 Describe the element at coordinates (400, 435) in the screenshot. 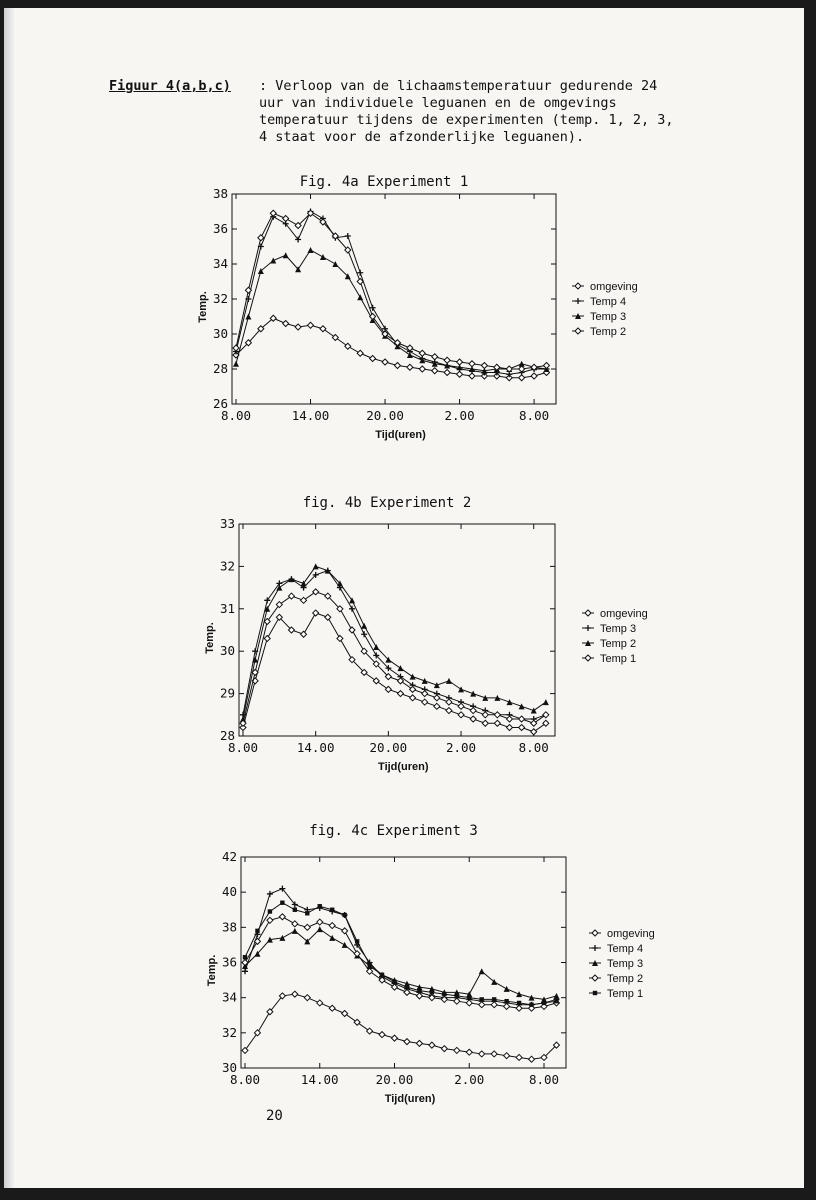

I see `x-axis-label: Tijd(uren)` at that location.